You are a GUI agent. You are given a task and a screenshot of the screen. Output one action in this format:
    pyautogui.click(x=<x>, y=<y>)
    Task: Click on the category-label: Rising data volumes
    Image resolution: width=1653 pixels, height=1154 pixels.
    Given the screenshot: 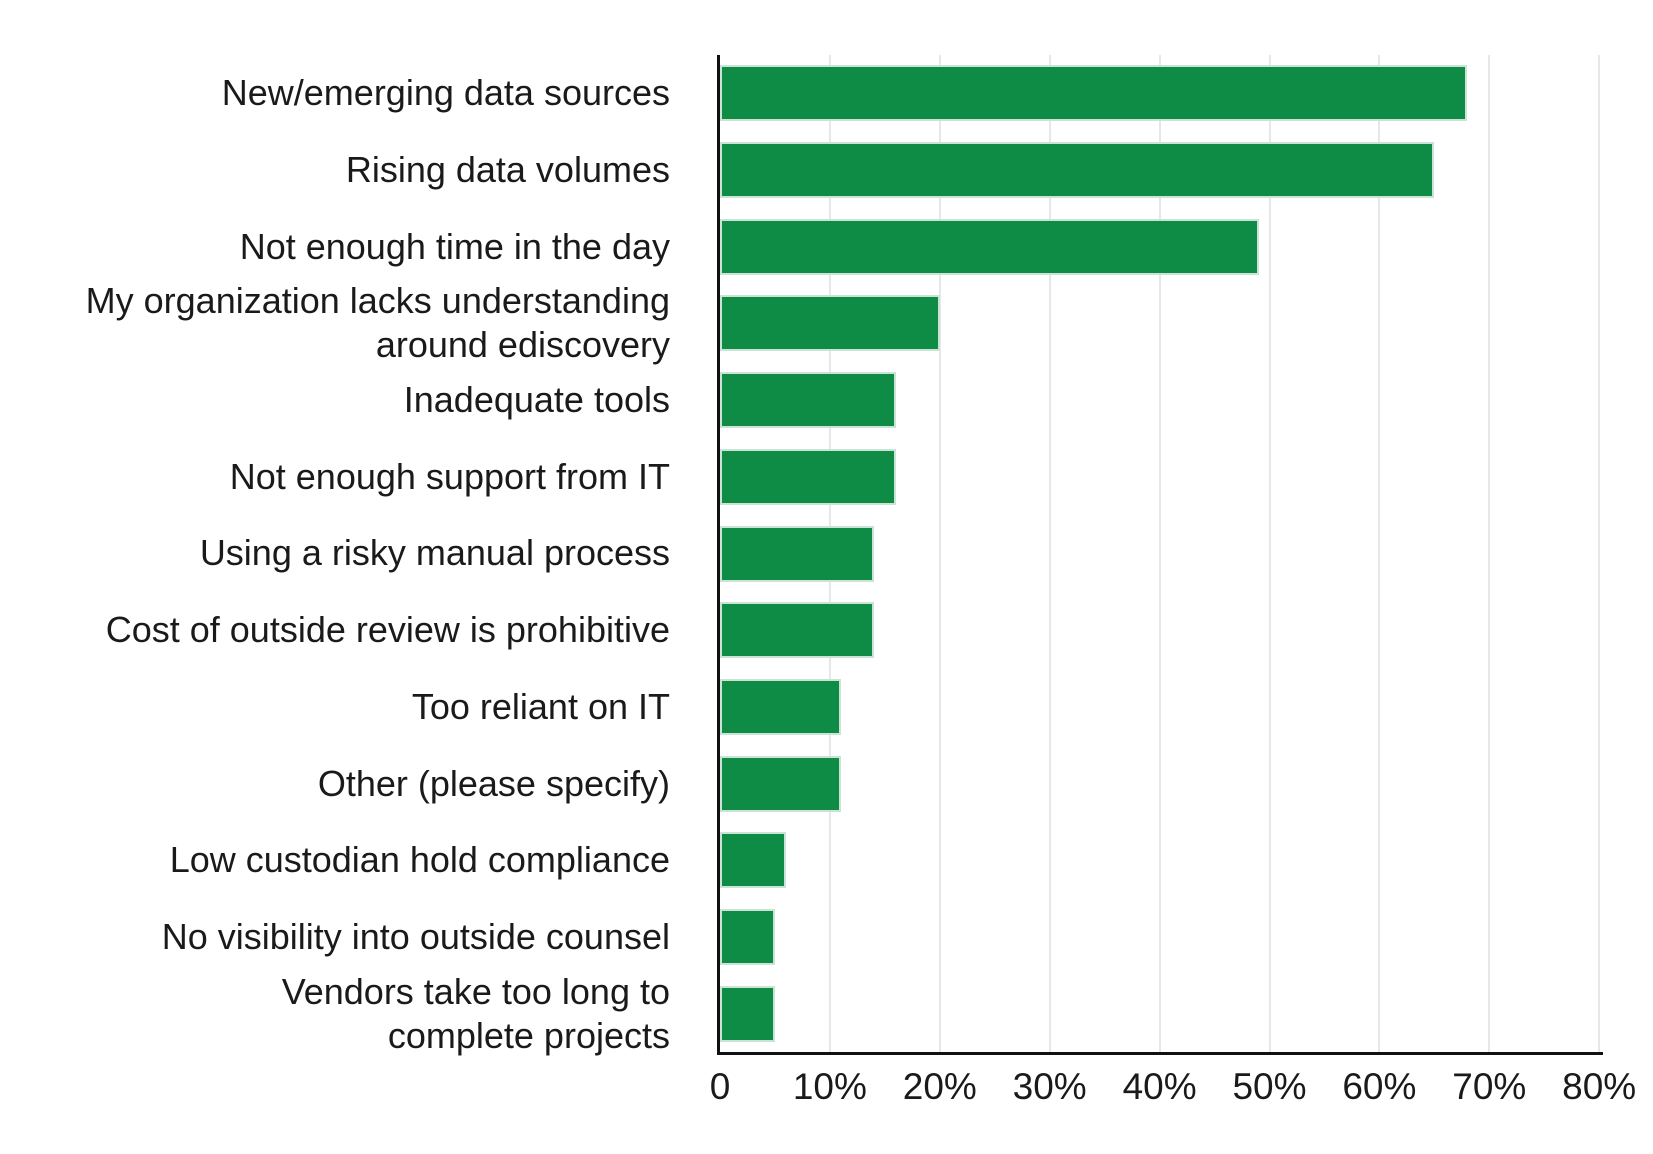 What is the action you would take?
    pyautogui.click(x=507, y=170)
    